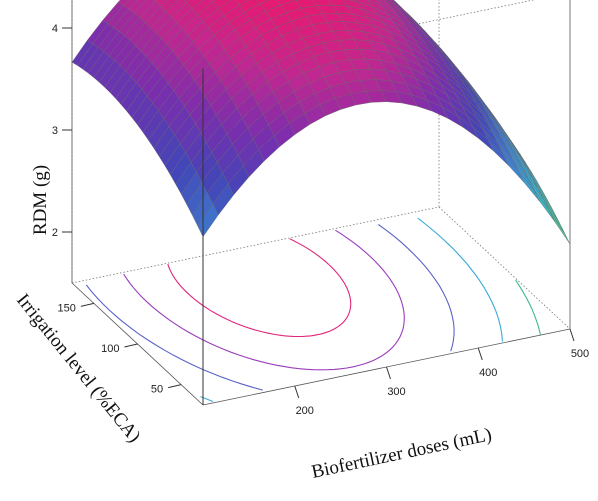 Image resolution: width=598 pixels, height=501 pixels. What do you see at coordinates (40, 200) in the screenshot?
I see `z-axis-title: RDM (g)` at bounding box center [40, 200].